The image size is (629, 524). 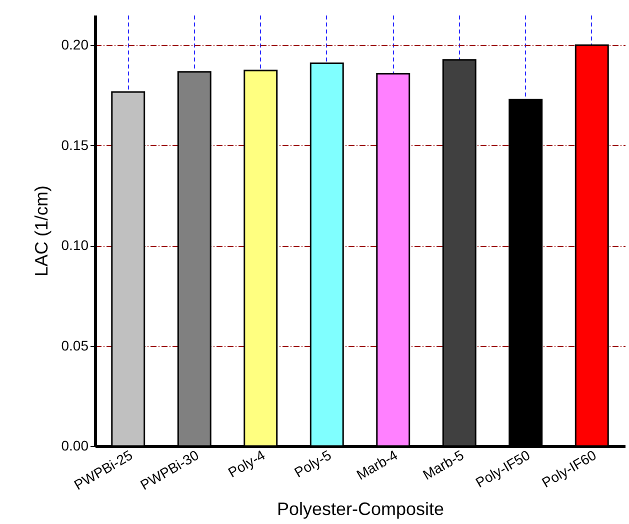 I want to click on y-tick-label: 0.15, so click(x=75, y=144).